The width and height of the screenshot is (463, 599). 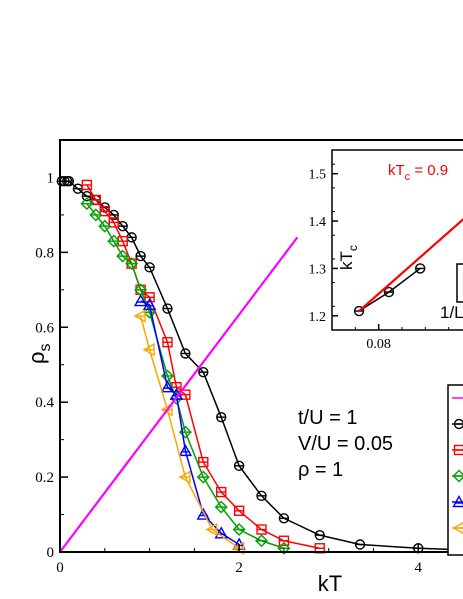 I want to click on series-2-line, so click(x=410, y=265).